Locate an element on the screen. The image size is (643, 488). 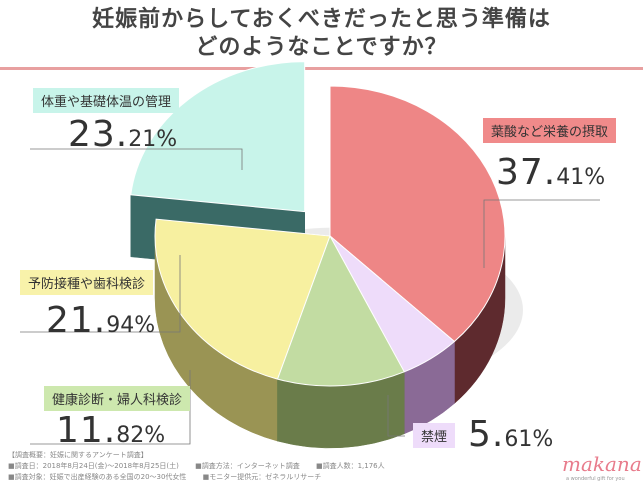
title-line-2: どのようなことですか？ is located at coordinates (321, 47).